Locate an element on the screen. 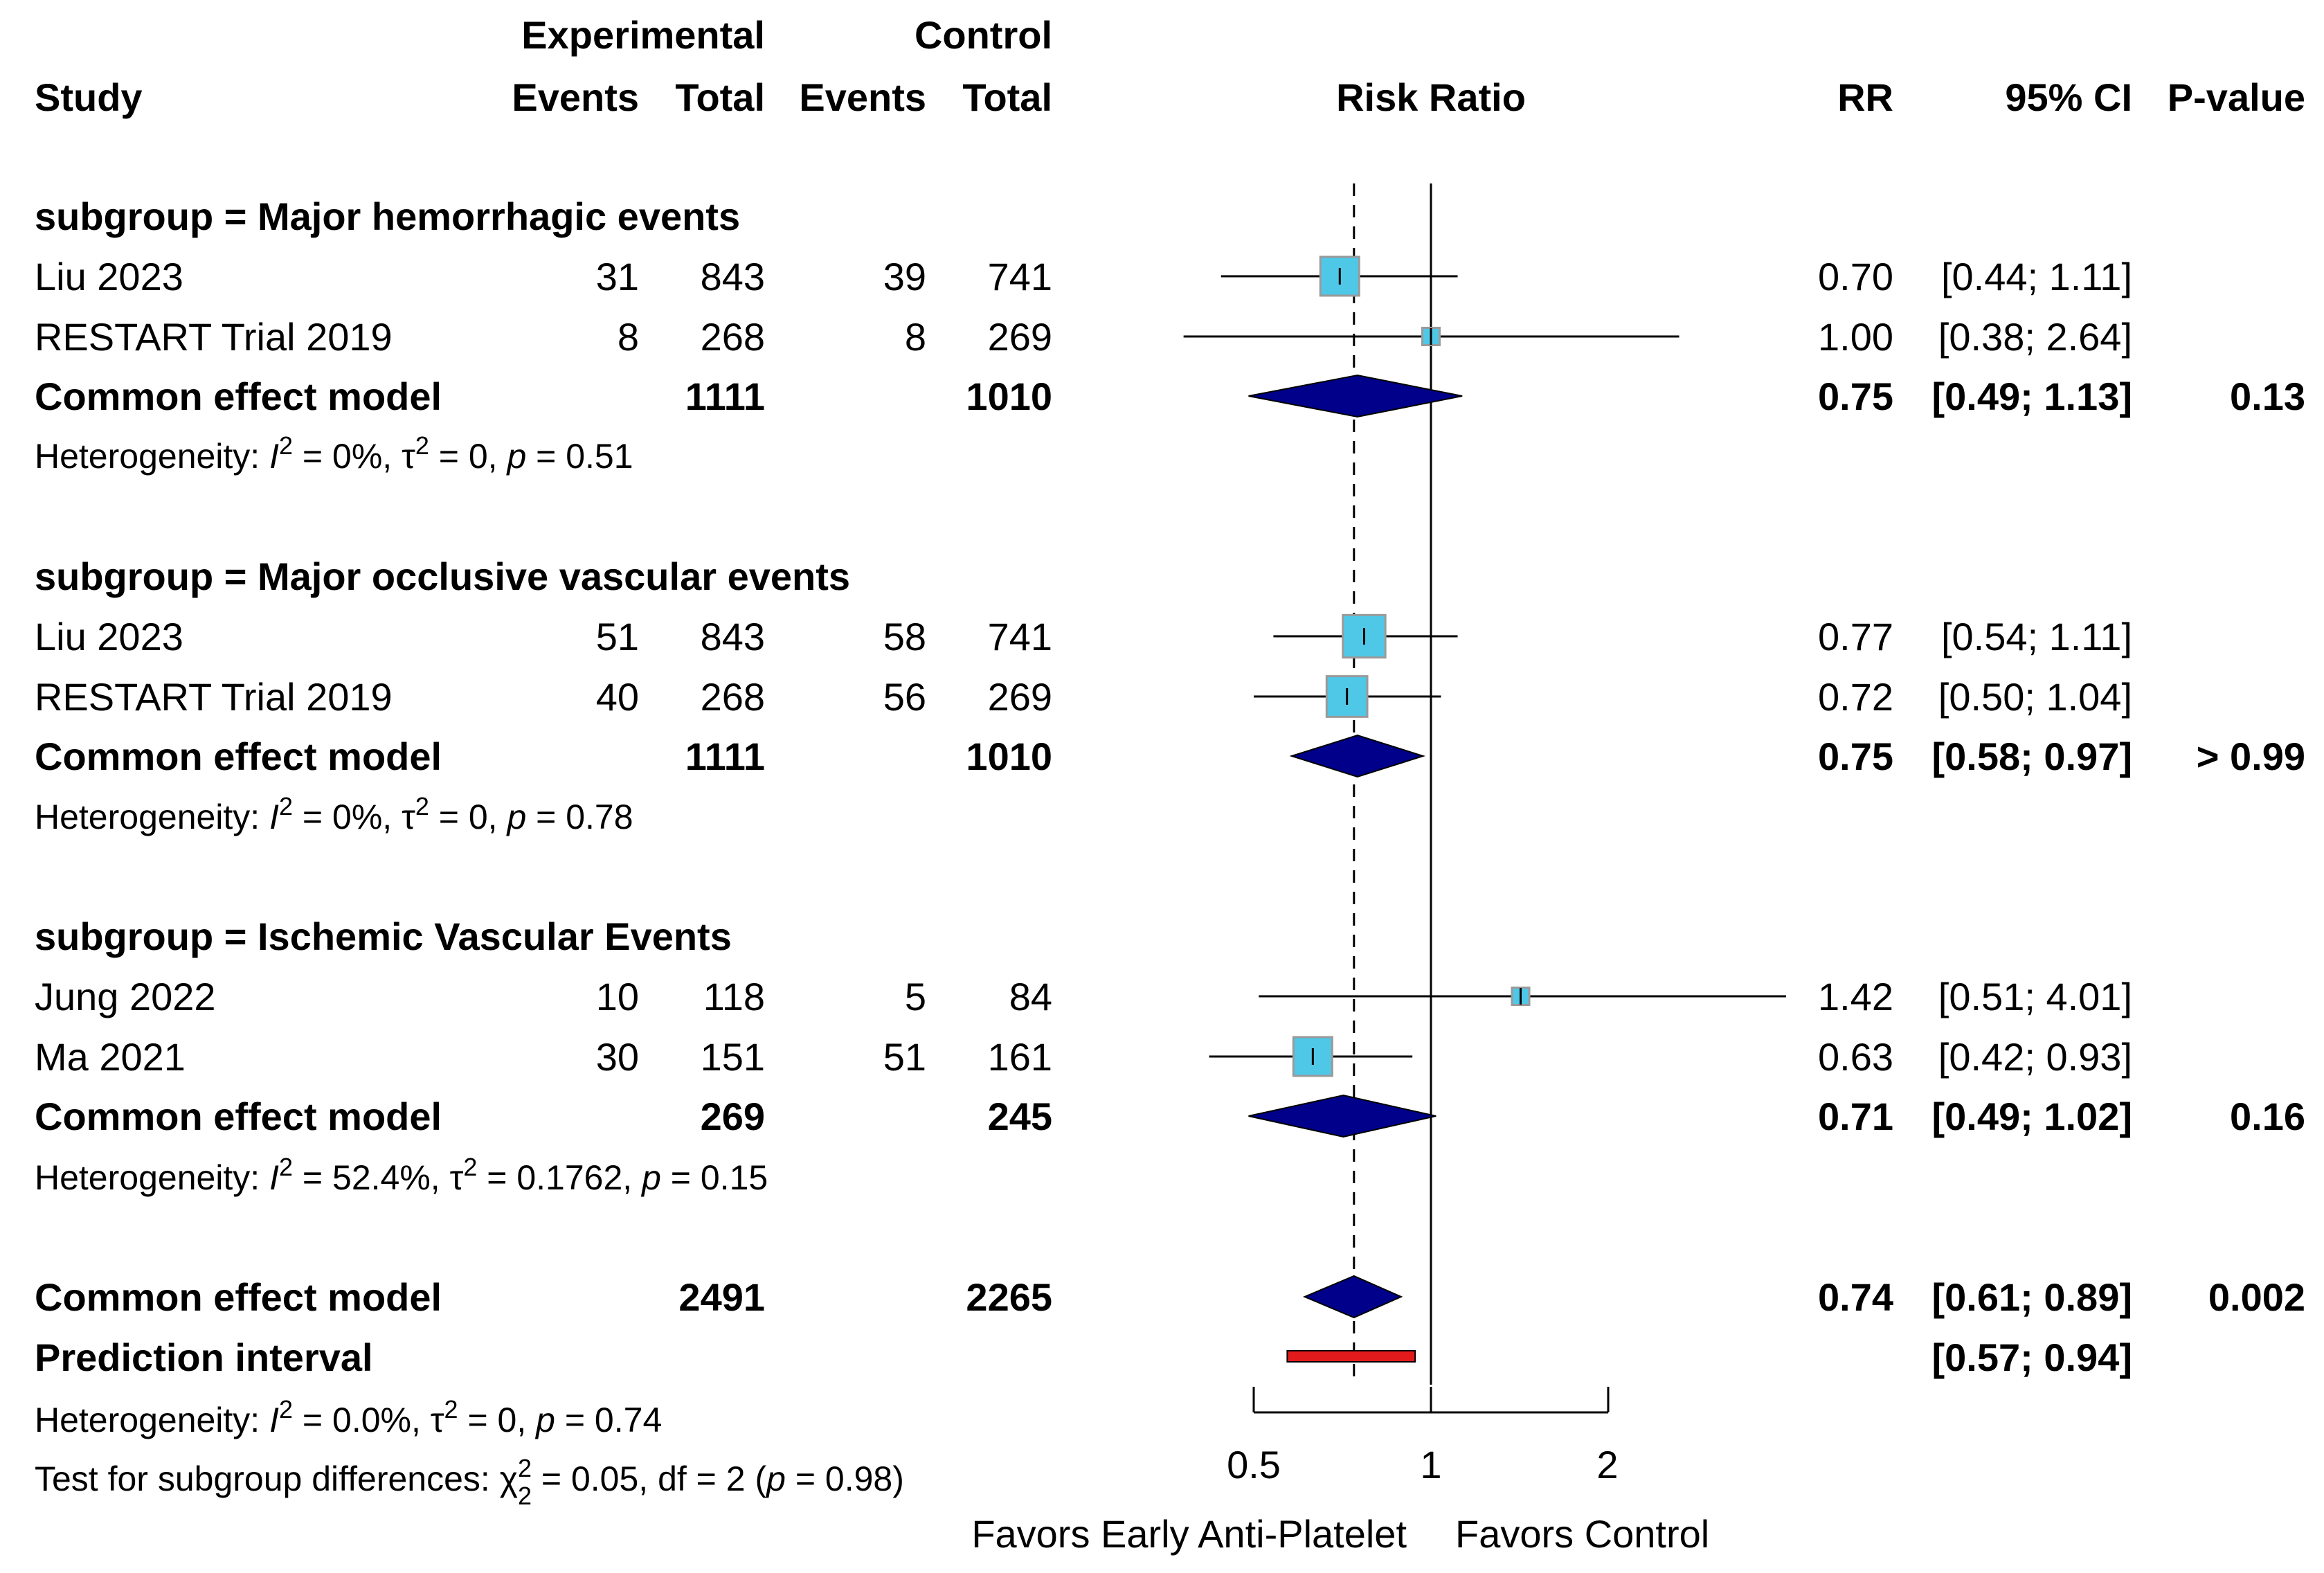  prediction-row: Prediction interval [0.57; 0.94] is located at coordinates (1083, 1357).